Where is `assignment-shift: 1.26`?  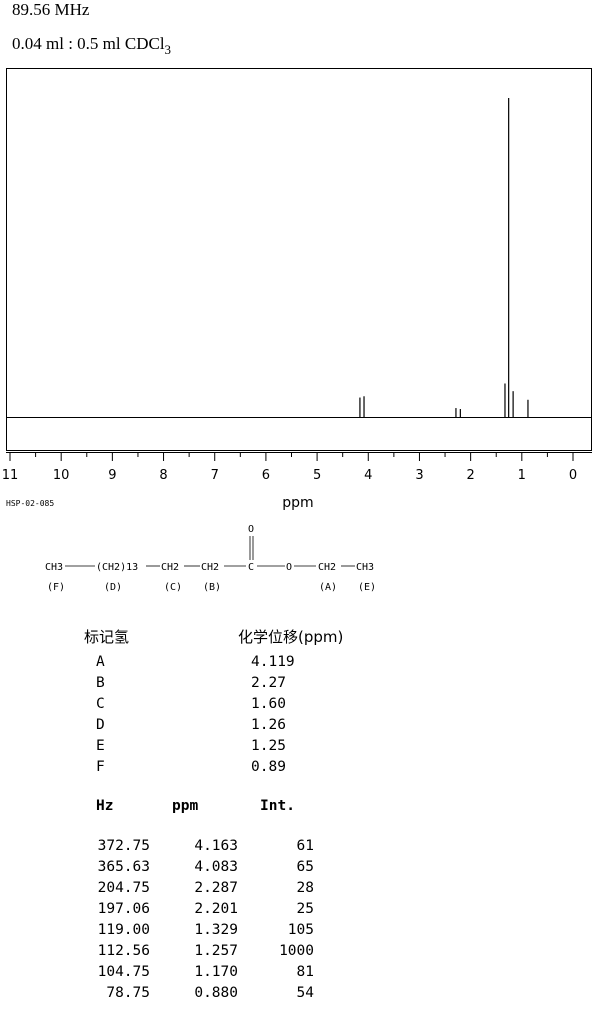 assignment-shift: 1.26 is located at coordinates (268, 725).